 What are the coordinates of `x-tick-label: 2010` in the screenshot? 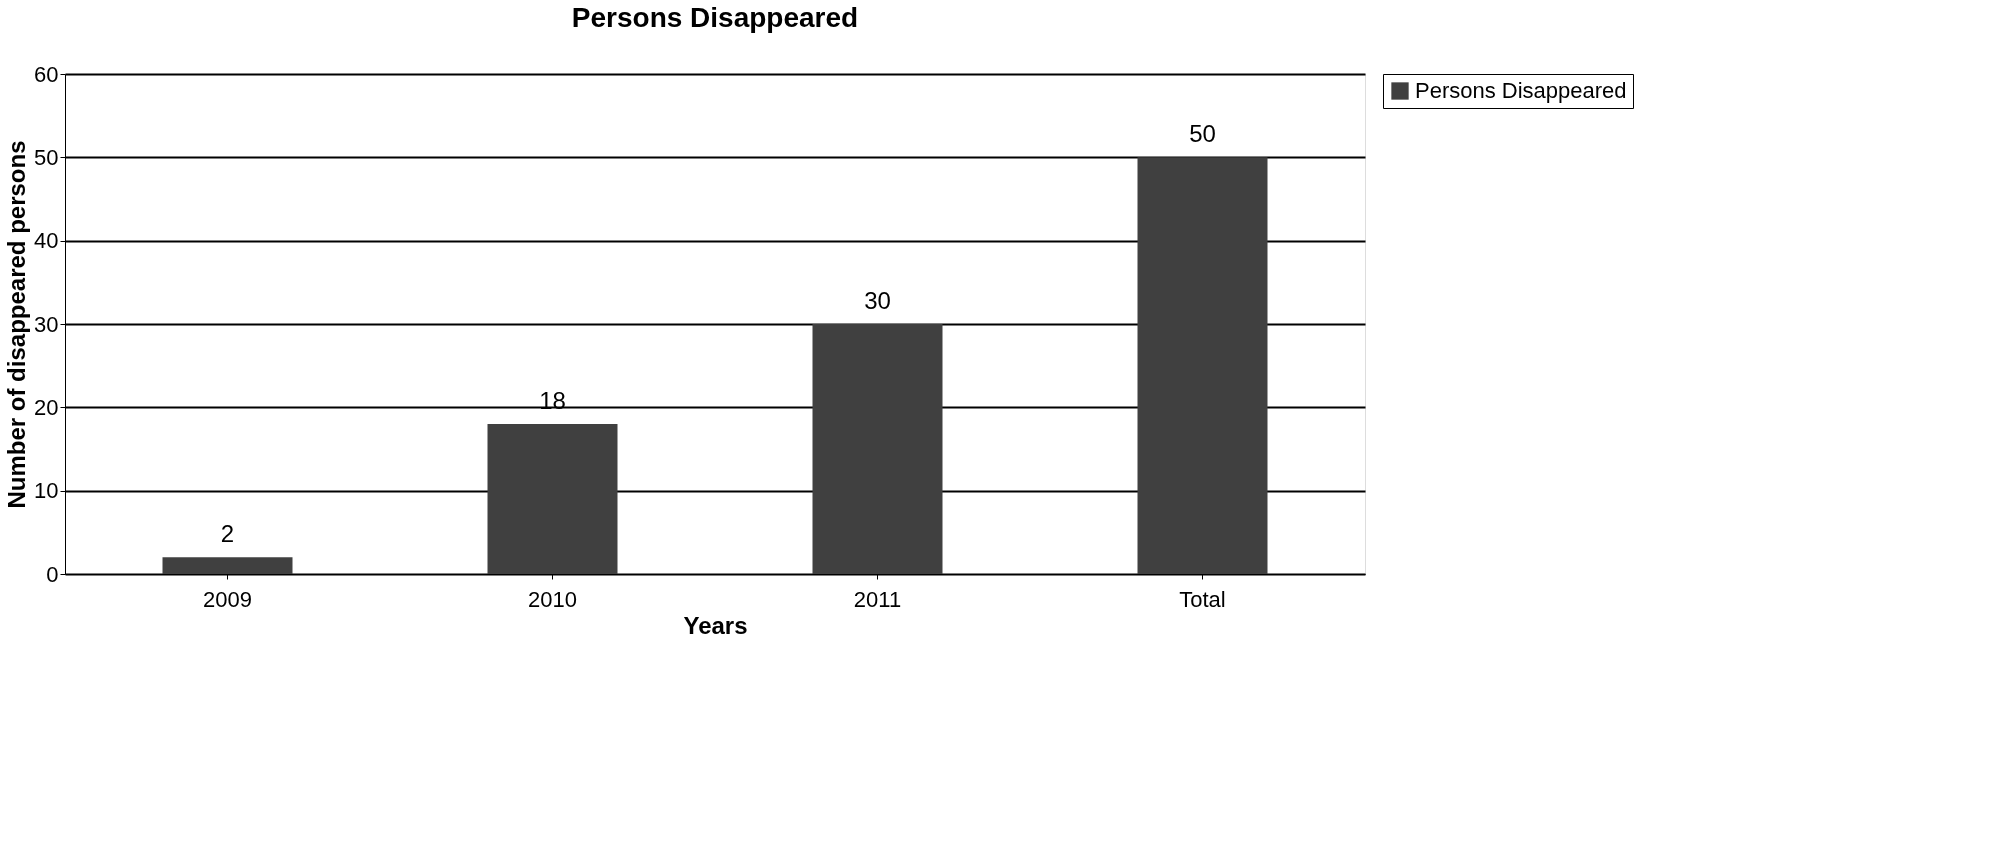 It's located at (552, 599).